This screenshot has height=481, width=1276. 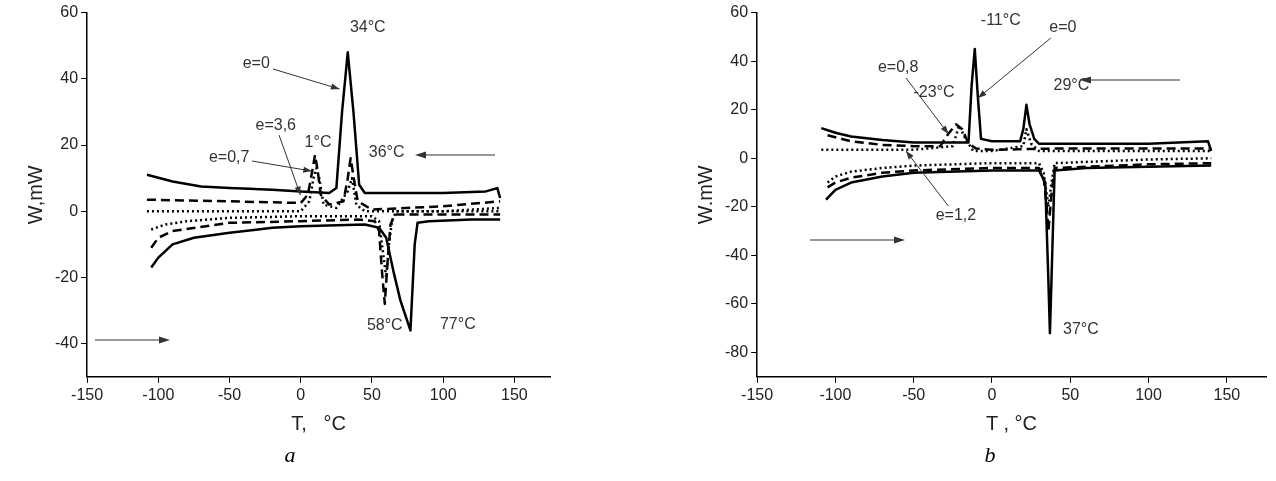 I want to click on annotation: 29°C, so click(x=1071, y=85).